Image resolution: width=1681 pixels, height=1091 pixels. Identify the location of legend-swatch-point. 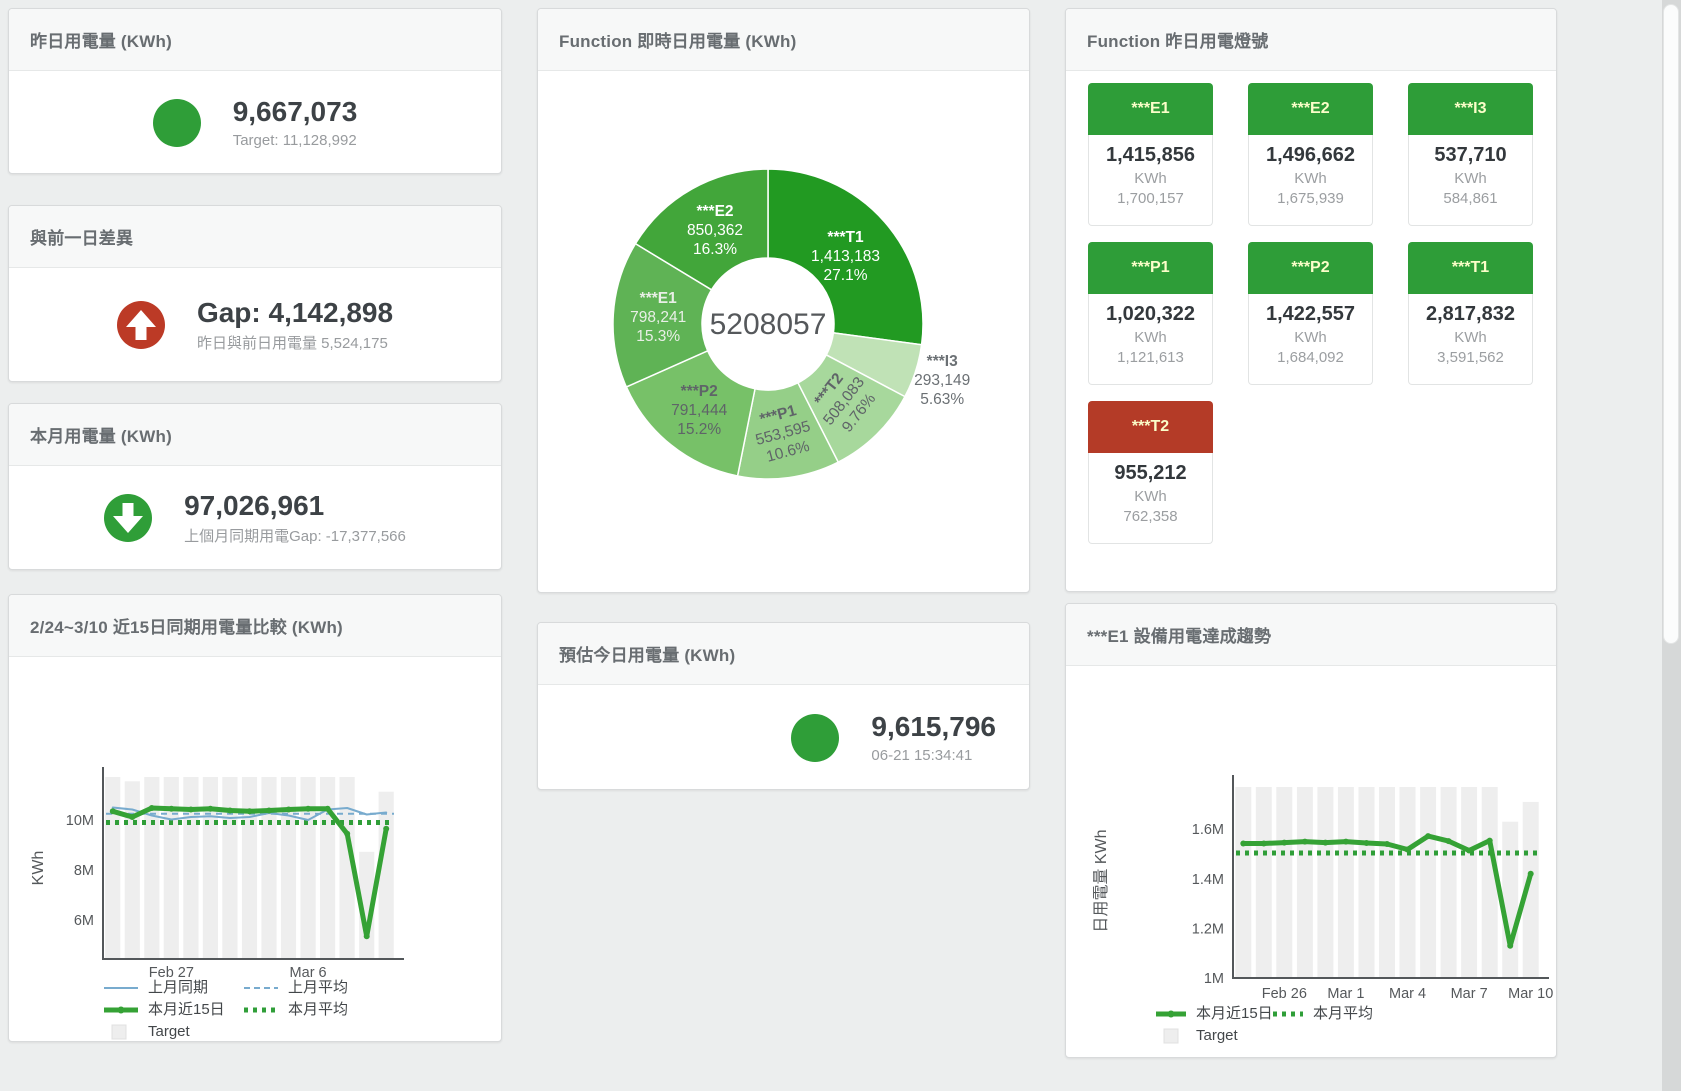
(121, 1010).